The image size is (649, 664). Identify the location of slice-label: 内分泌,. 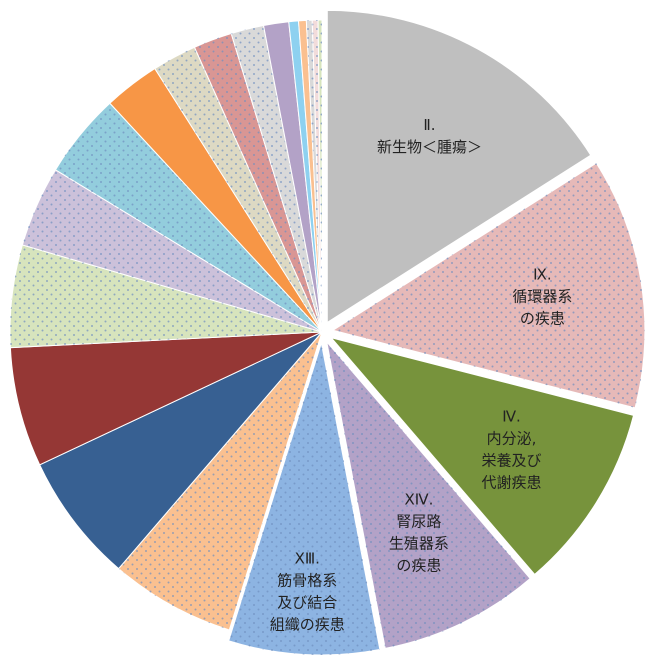
(512, 438).